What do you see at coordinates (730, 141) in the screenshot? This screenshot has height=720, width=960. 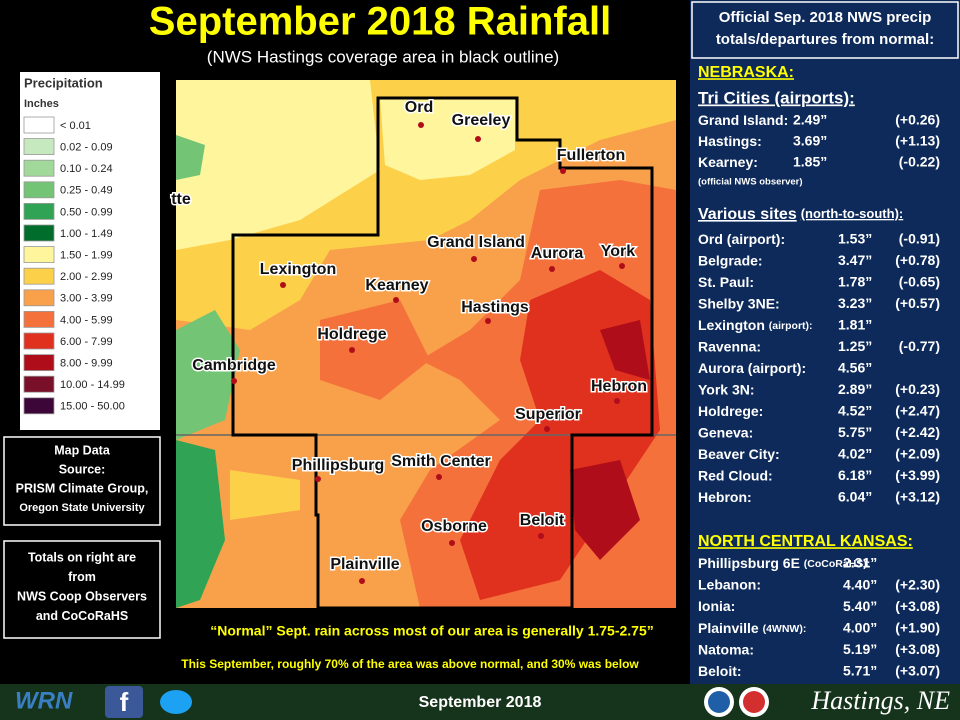 I see `site-name: Hastings:` at bounding box center [730, 141].